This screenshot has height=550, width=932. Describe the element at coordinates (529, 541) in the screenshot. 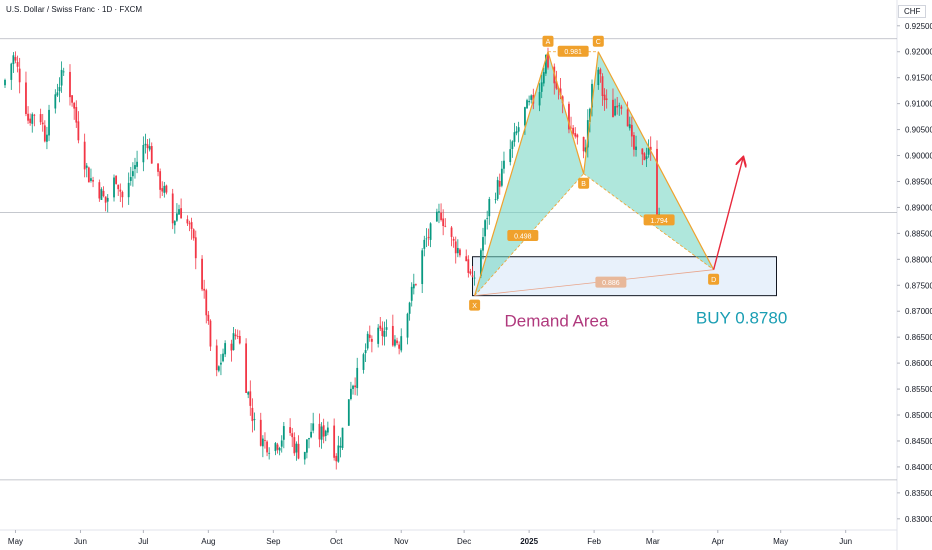

I see `x-tick-label: 2025` at that location.